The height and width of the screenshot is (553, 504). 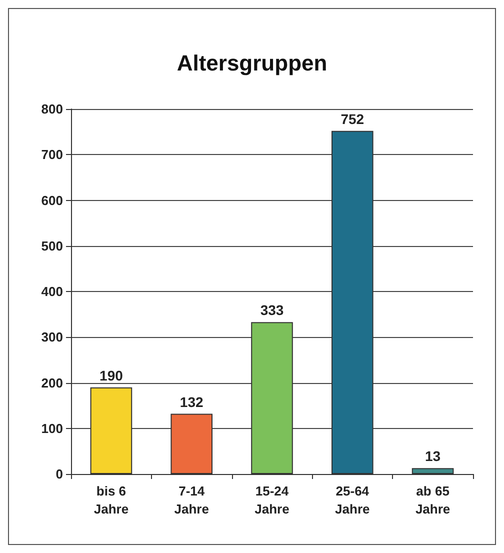 I want to click on x-tick-label: bis 6 Jahre, so click(x=111, y=500).